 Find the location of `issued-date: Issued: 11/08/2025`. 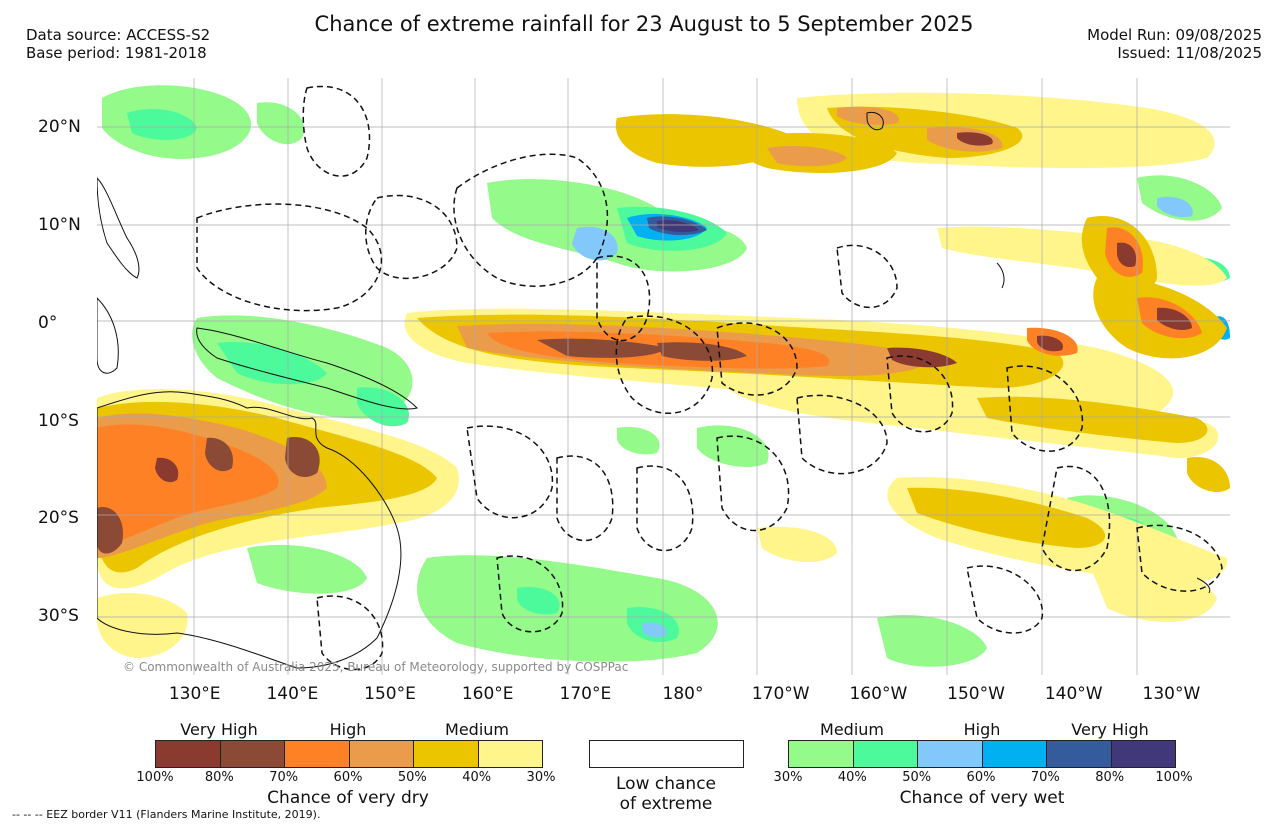

issued-date: Issued: 11/08/2025 is located at coordinates (1189, 53).